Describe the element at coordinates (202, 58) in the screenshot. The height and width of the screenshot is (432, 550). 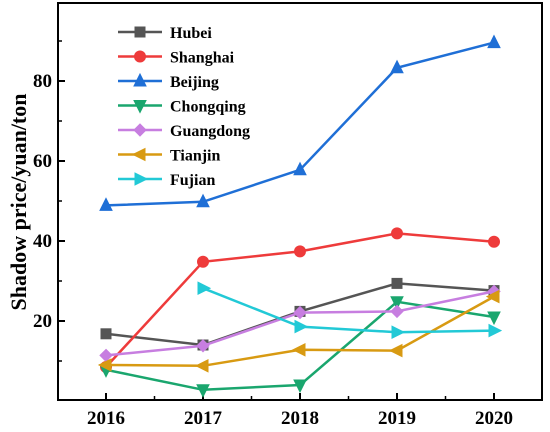
I see `legend-label: Shanghai` at that location.